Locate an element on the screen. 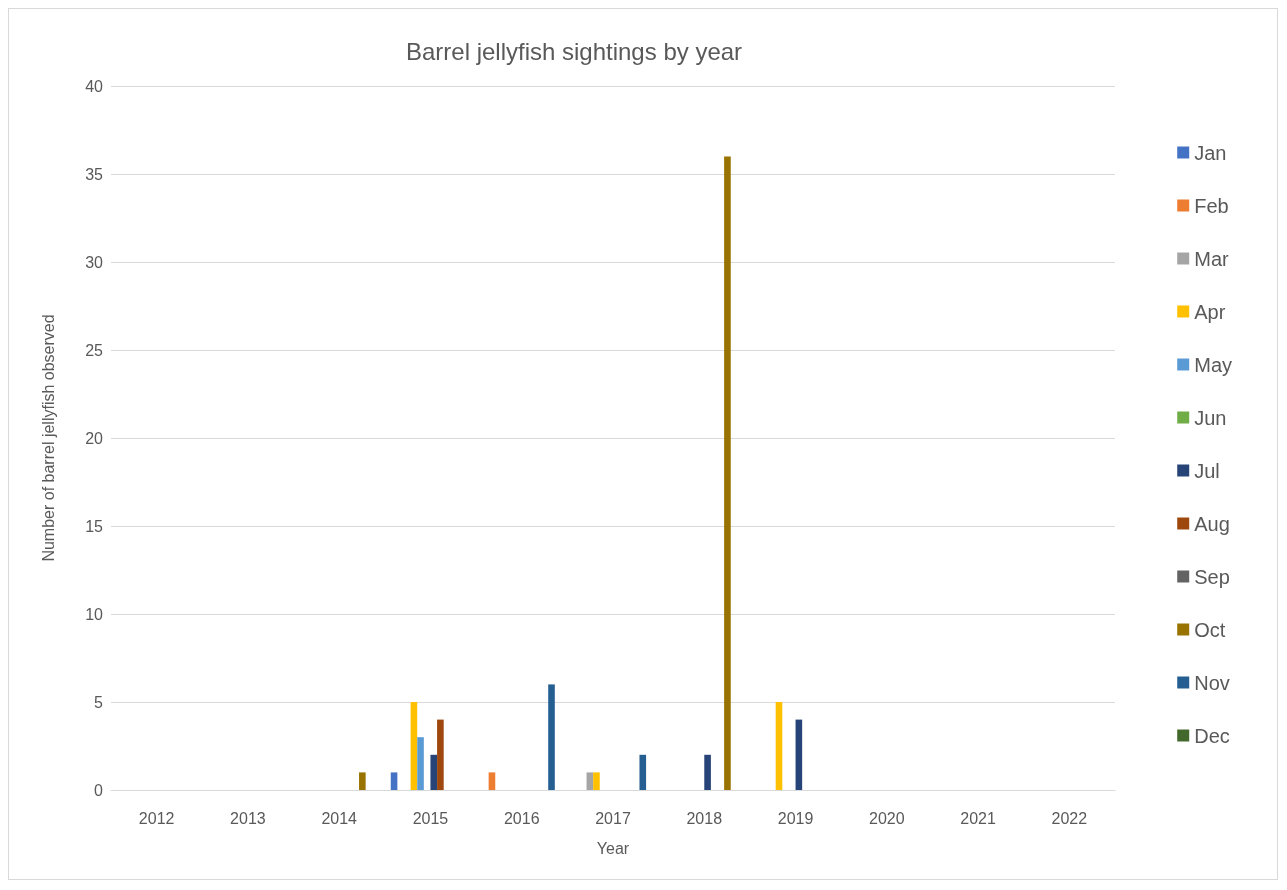  legend-label: Aug is located at coordinates (1212, 523).